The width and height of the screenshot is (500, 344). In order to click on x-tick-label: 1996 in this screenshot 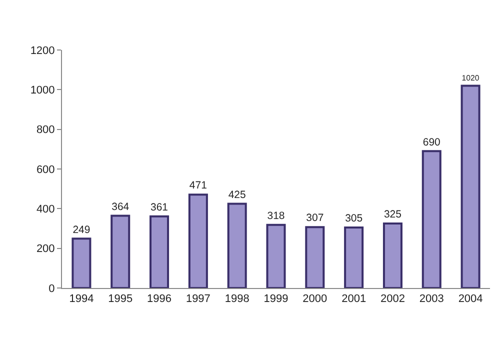, I will do `click(159, 299)`.